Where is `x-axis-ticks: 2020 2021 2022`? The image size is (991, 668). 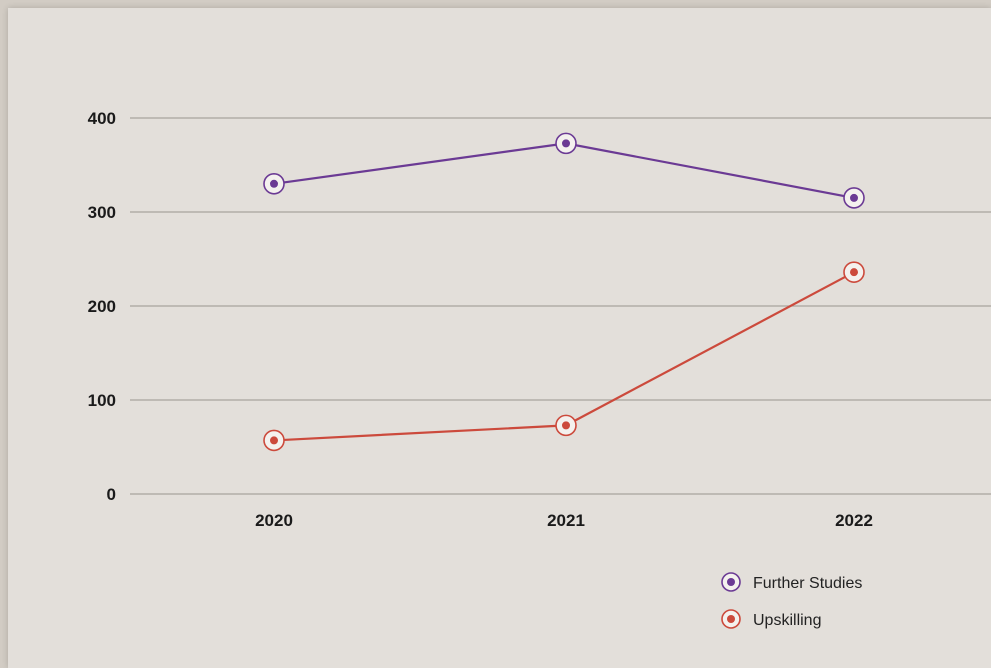 x-axis-ticks: 2020 2021 2022 is located at coordinates (564, 520).